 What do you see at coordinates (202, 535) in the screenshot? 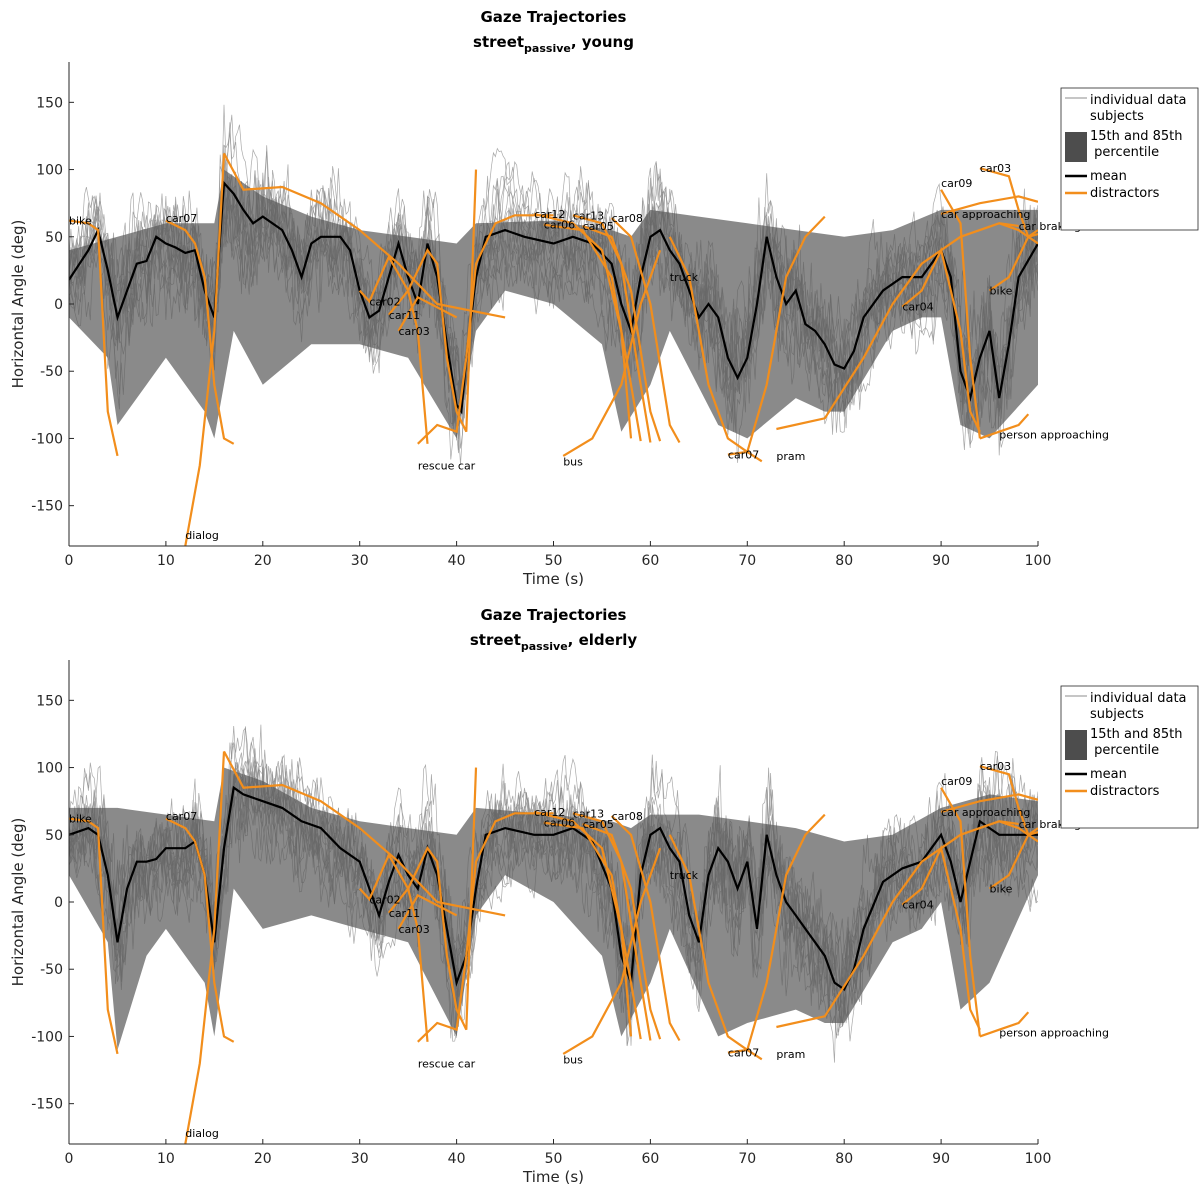
I see `distractor-label: dialog` at bounding box center [202, 535].